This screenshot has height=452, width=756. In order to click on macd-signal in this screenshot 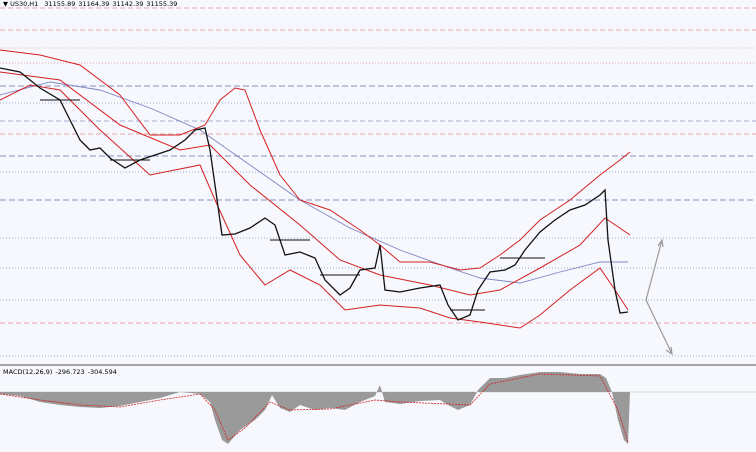, I will do `click(314, 408)`.